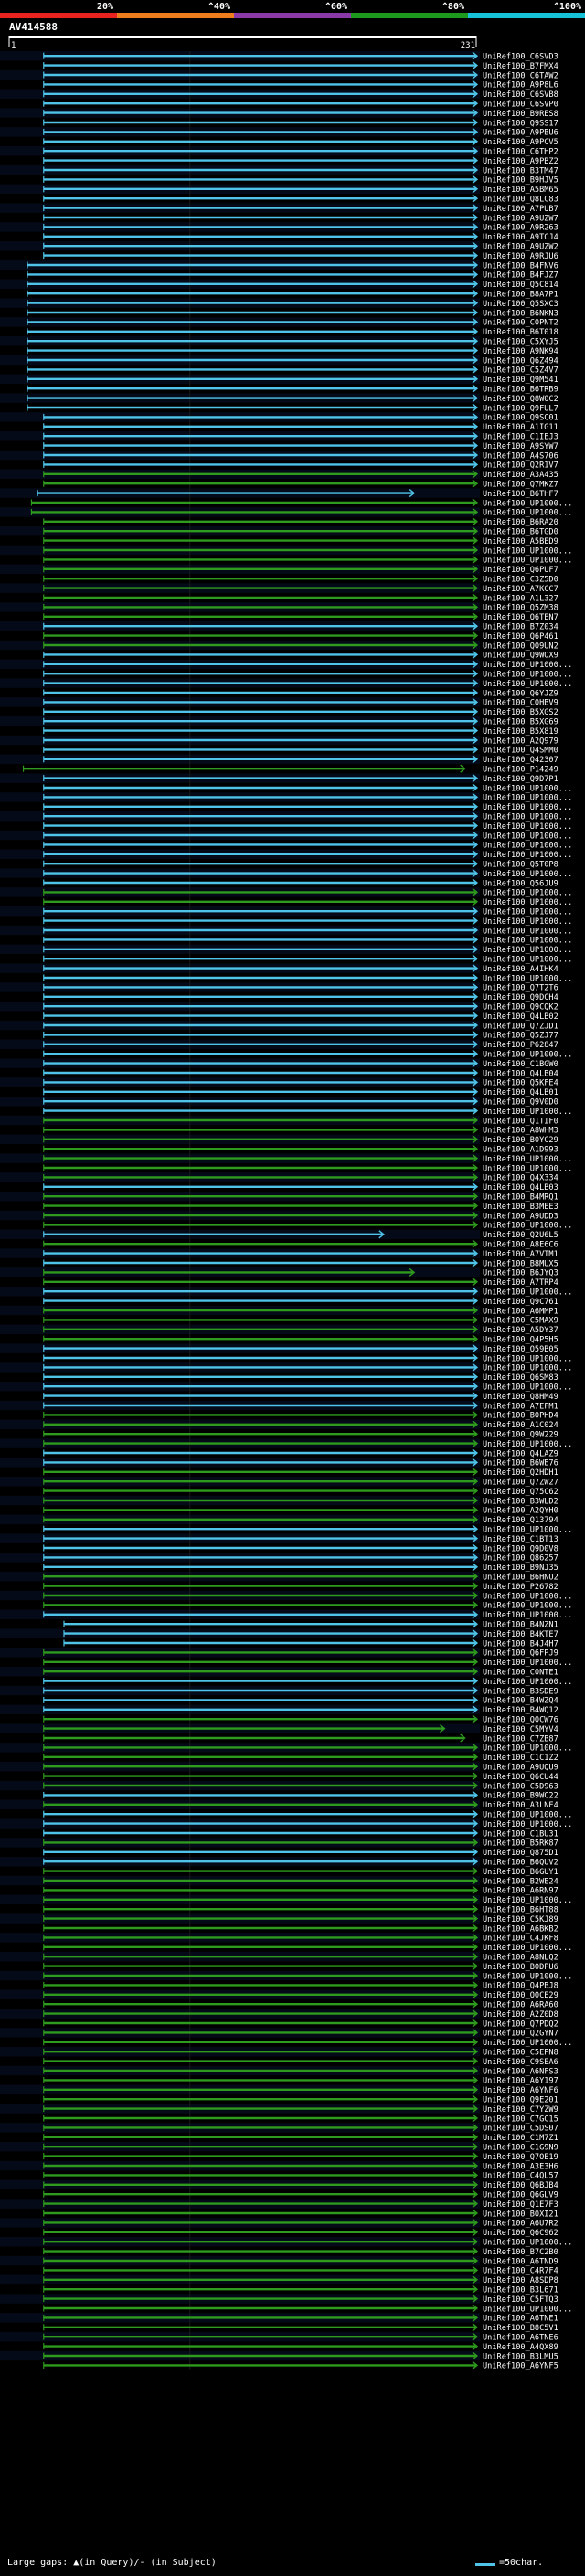  I want to click on hit-label: UniRef100_B5XG69, so click(520, 722).